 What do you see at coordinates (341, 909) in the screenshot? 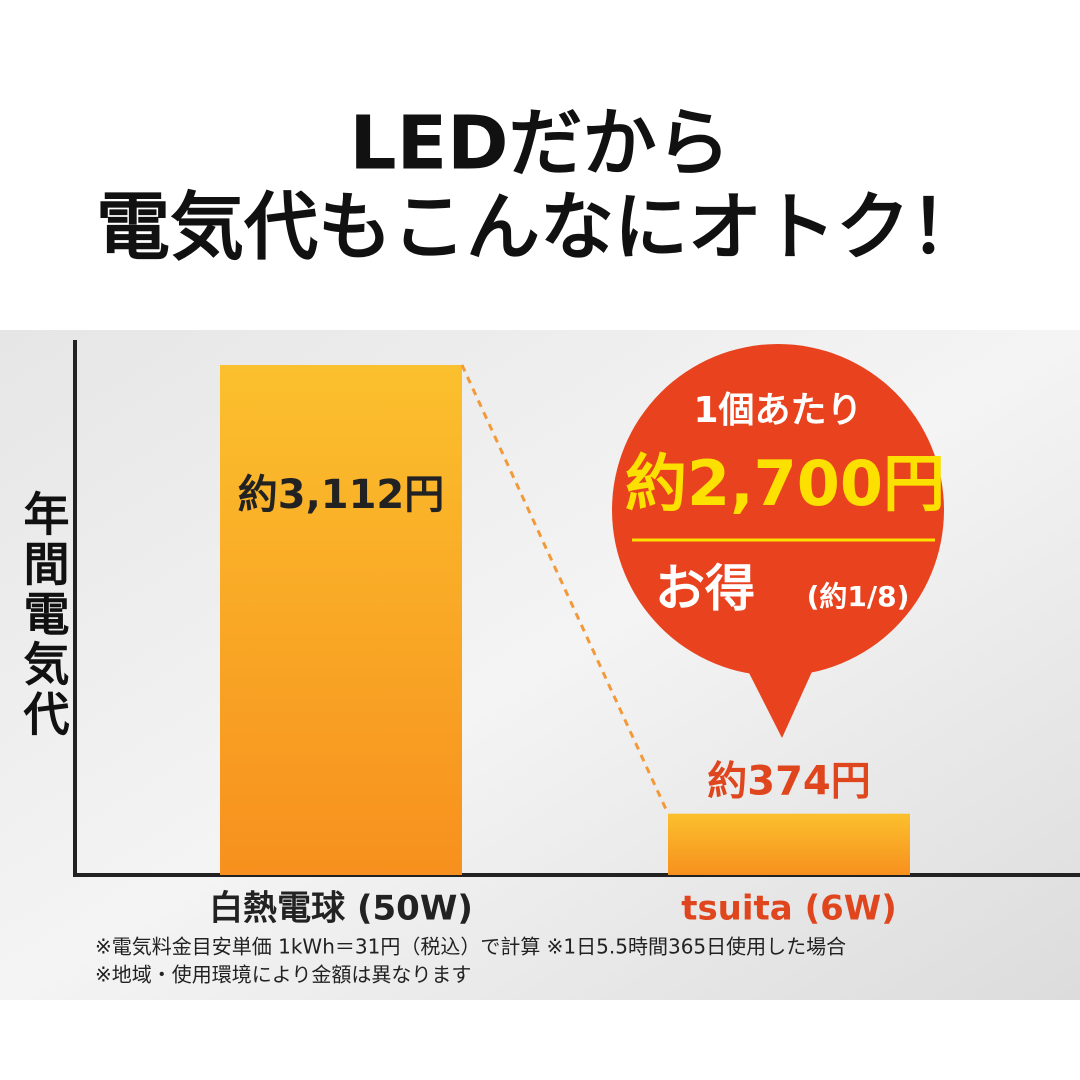
I see `x-tick-label: 白熱電球 (50W)` at bounding box center [341, 909].